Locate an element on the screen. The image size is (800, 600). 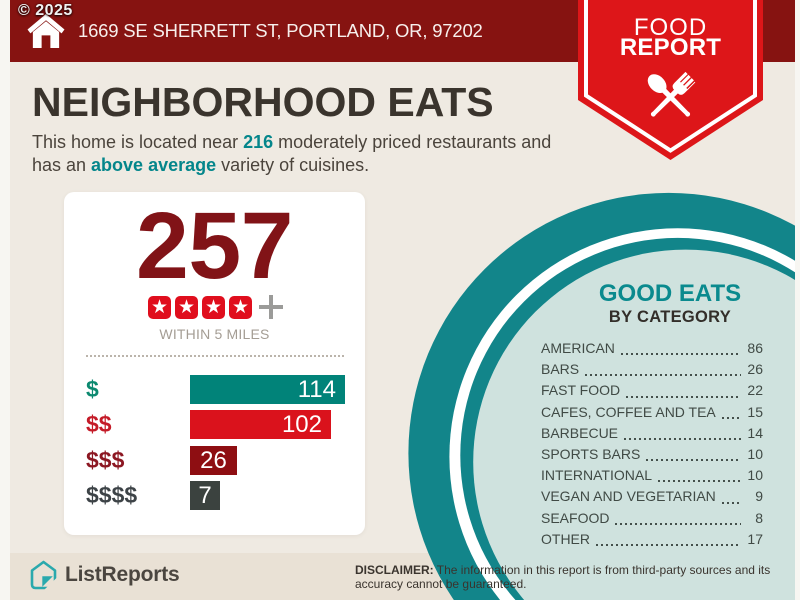
price-bar: 26 is located at coordinates (213, 460).